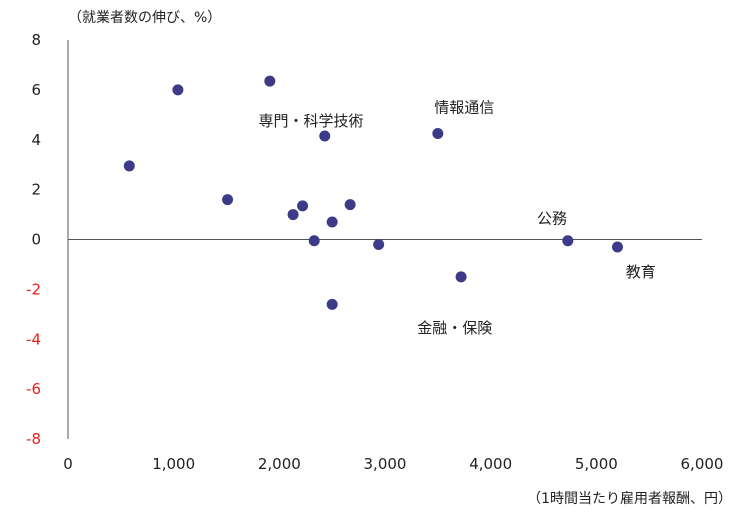 This screenshot has height=519, width=750. What do you see at coordinates (36, 40) in the screenshot?
I see `y-tick-label: 8` at bounding box center [36, 40].